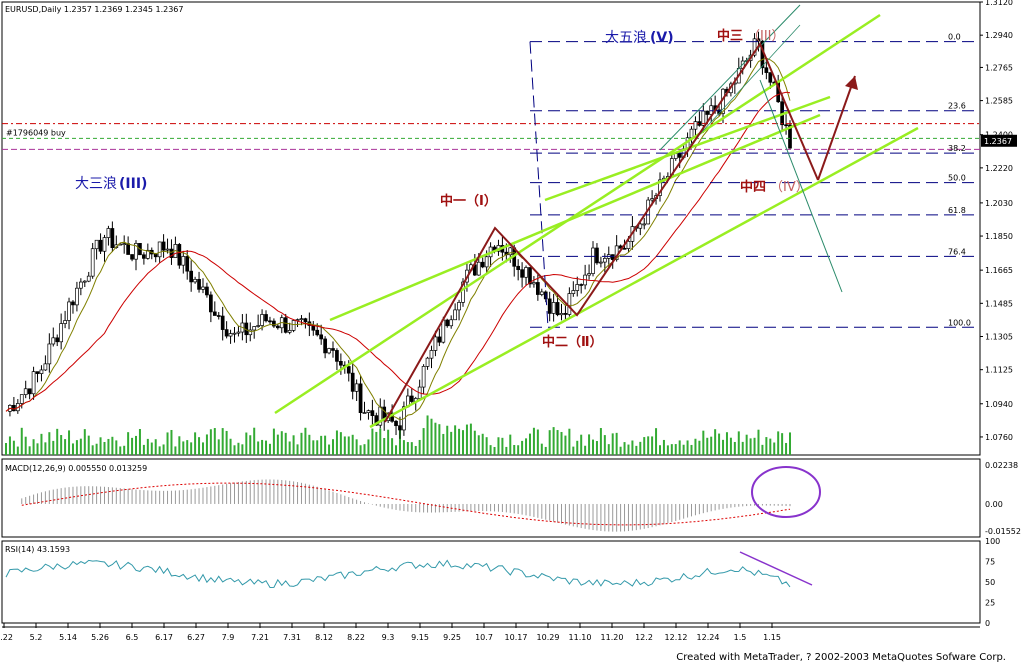 This screenshot has height=669, width=1024. Describe the element at coordinates (516, 637) in the screenshot. I see `x-tick-label: 10.17` at that location.